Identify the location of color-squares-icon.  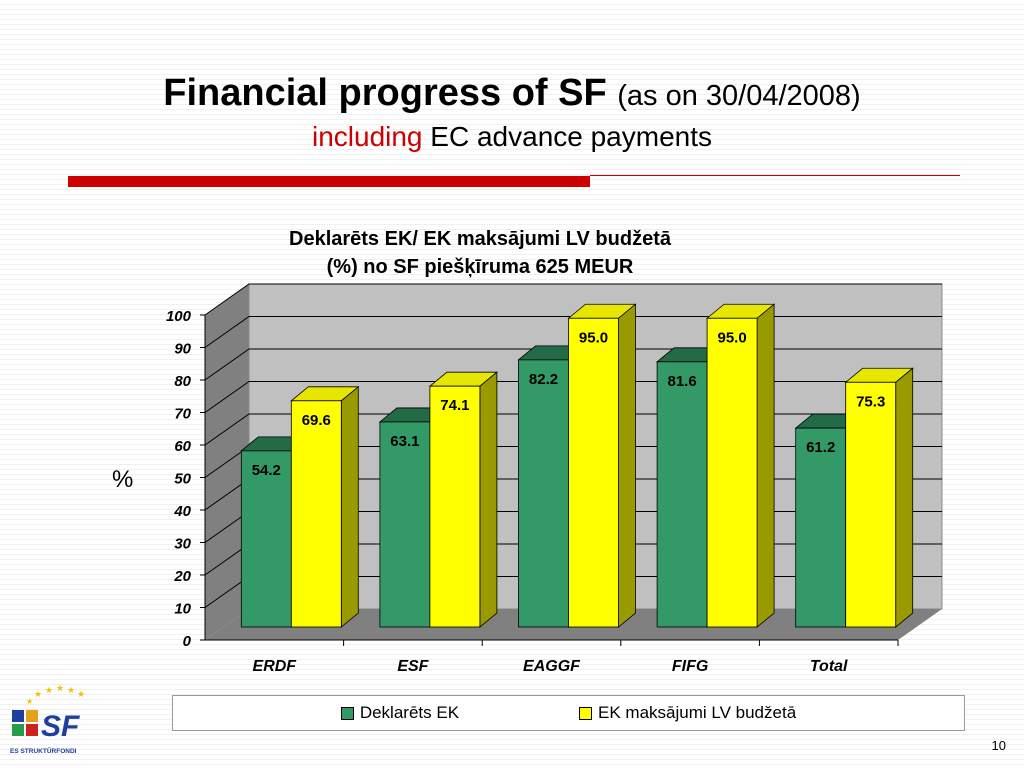
(25, 723).